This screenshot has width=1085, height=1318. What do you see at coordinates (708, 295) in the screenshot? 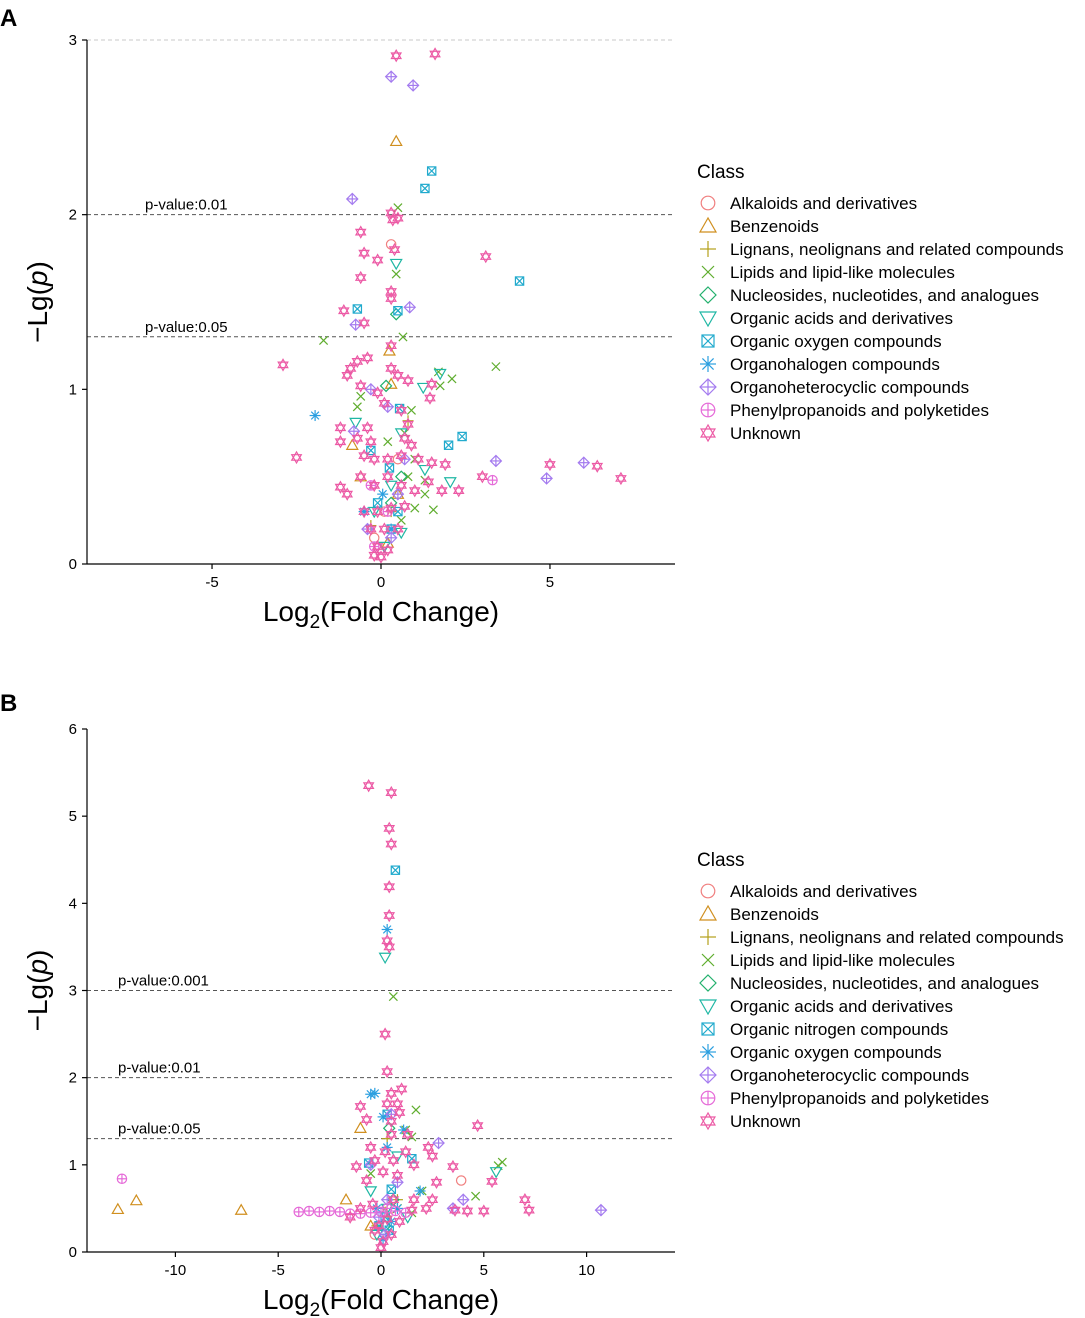
I see `legend-marker-diamond-icon` at bounding box center [708, 295].